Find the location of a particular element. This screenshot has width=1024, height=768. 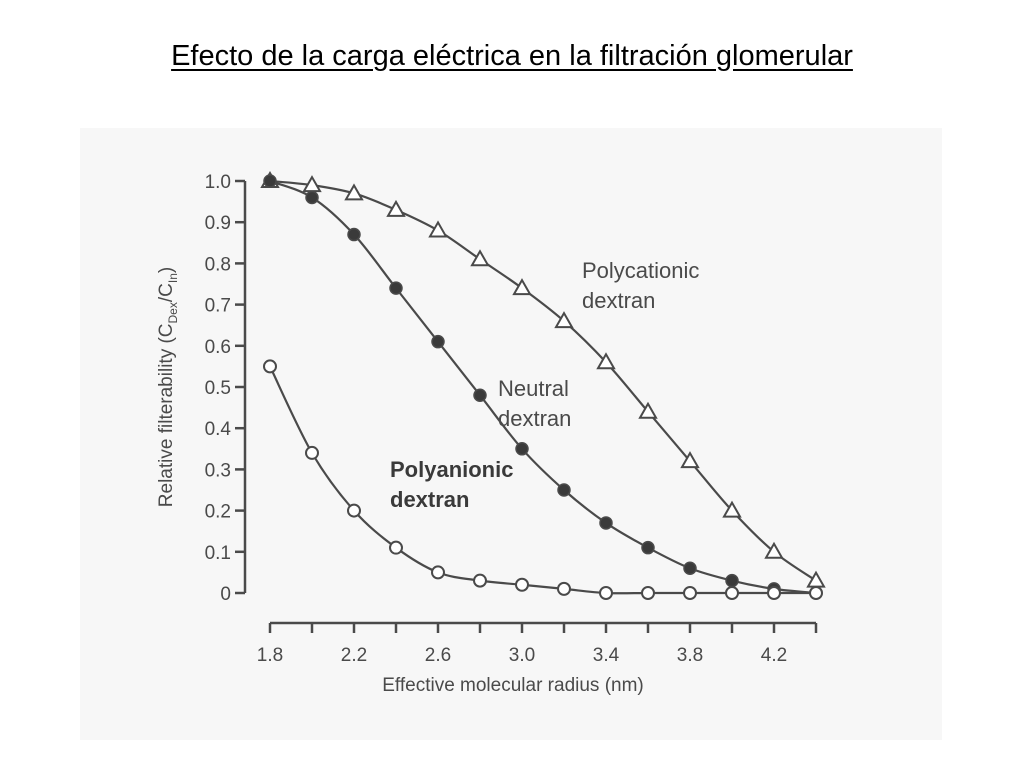

y-tick-label: 0.4 is located at coordinates (218, 429).